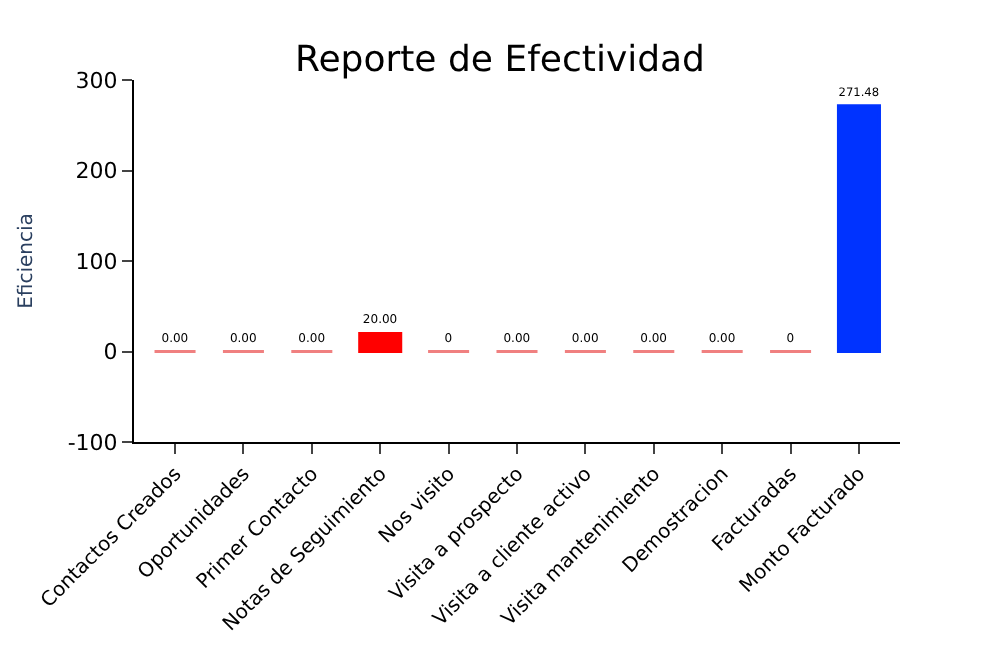 Image resolution: width=1000 pixels, height=660 pixels. I want to click on y-tick-label: 300, so click(96, 80).